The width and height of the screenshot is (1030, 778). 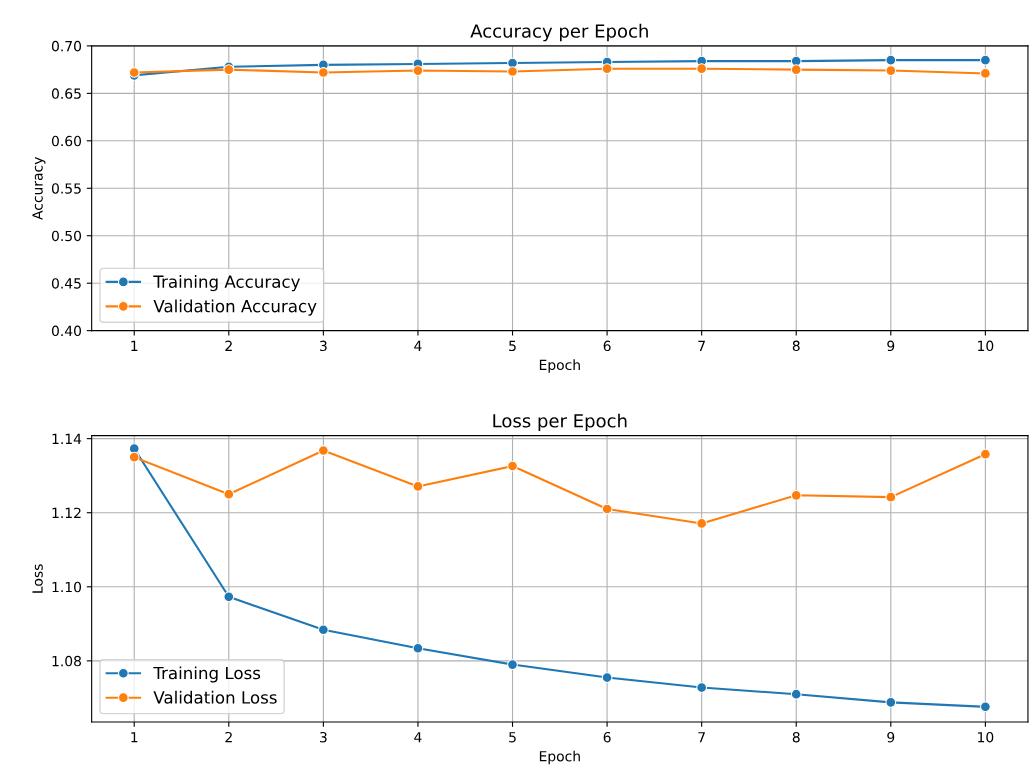 What do you see at coordinates (66, 661) in the screenshot?
I see `y-tick-label: 1.08` at bounding box center [66, 661].